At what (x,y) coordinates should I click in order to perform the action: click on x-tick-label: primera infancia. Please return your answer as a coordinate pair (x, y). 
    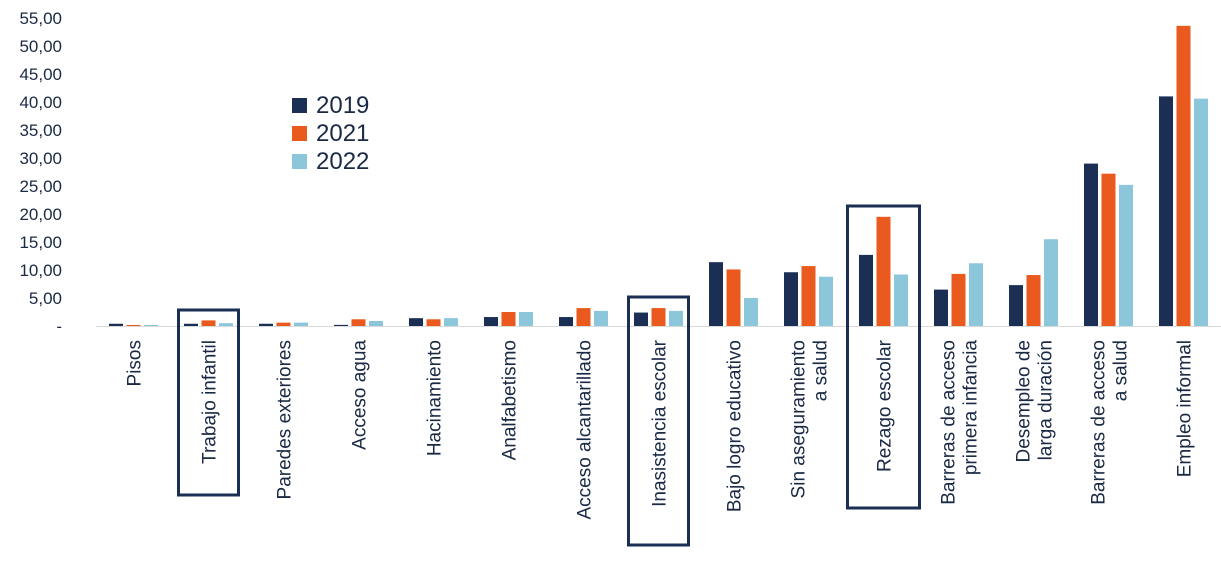
    Looking at the image, I should click on (971, 408).